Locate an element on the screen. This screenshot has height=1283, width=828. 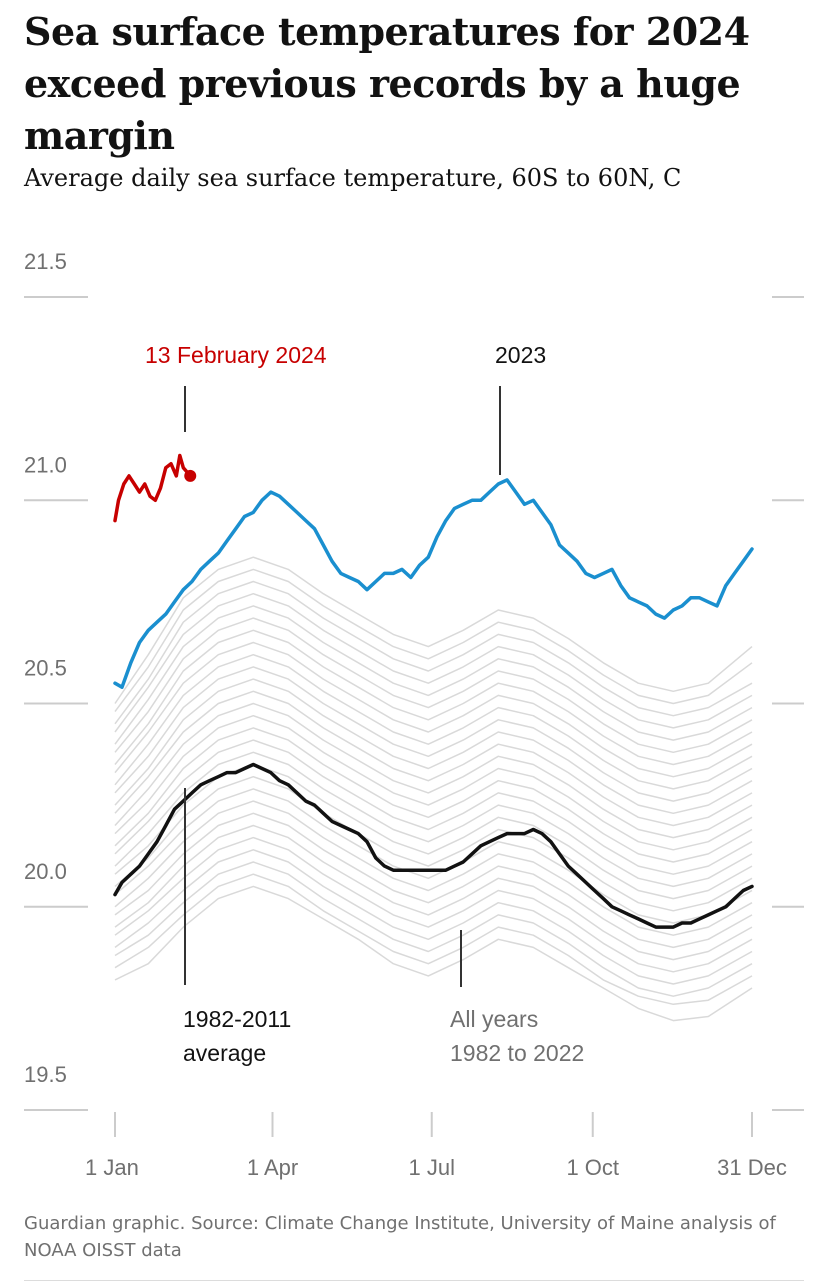
y-tick-label: 21.0 is located at coordinates (45, 464).